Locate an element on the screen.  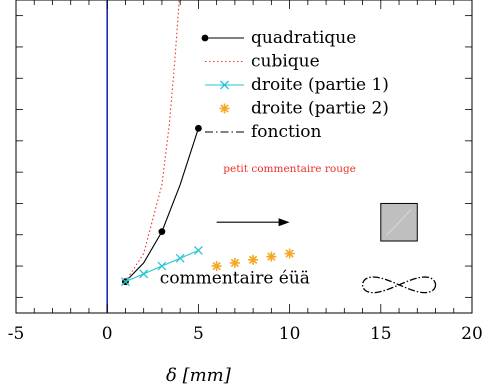
series-cubique is located at coordinates (152, 141).